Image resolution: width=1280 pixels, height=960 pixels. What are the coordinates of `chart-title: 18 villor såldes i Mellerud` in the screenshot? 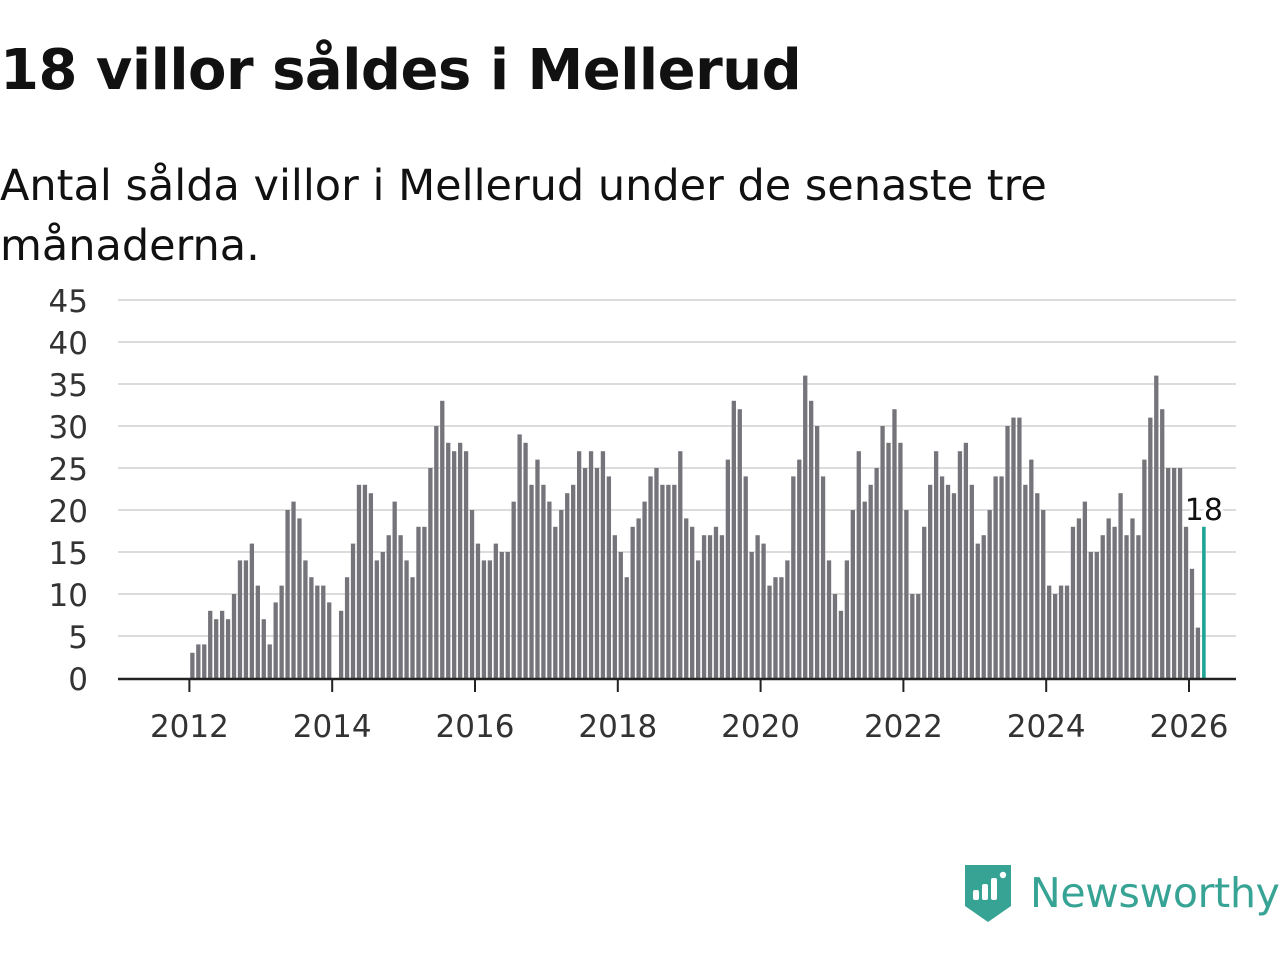 It's located at (401, 70).